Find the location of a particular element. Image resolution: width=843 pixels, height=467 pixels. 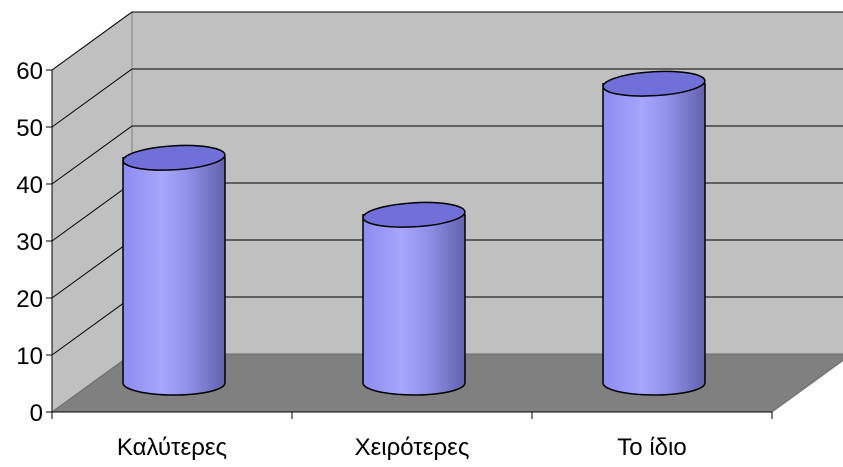

y-axis: 0 10 20 30 40 50 60 is located at coordinates (34, 242).